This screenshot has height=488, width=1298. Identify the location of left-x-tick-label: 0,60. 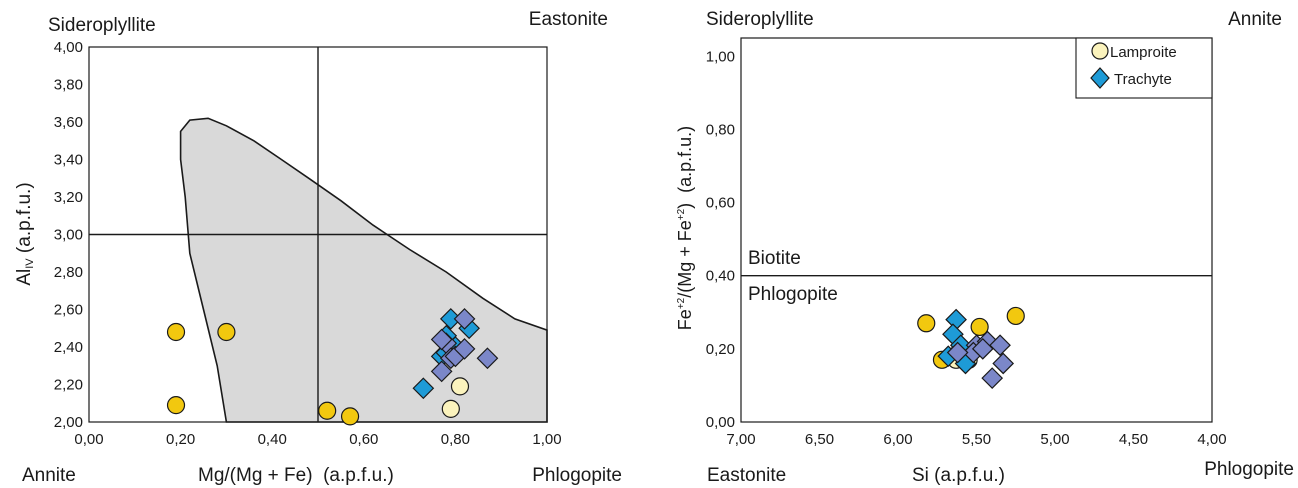
(363, 439).